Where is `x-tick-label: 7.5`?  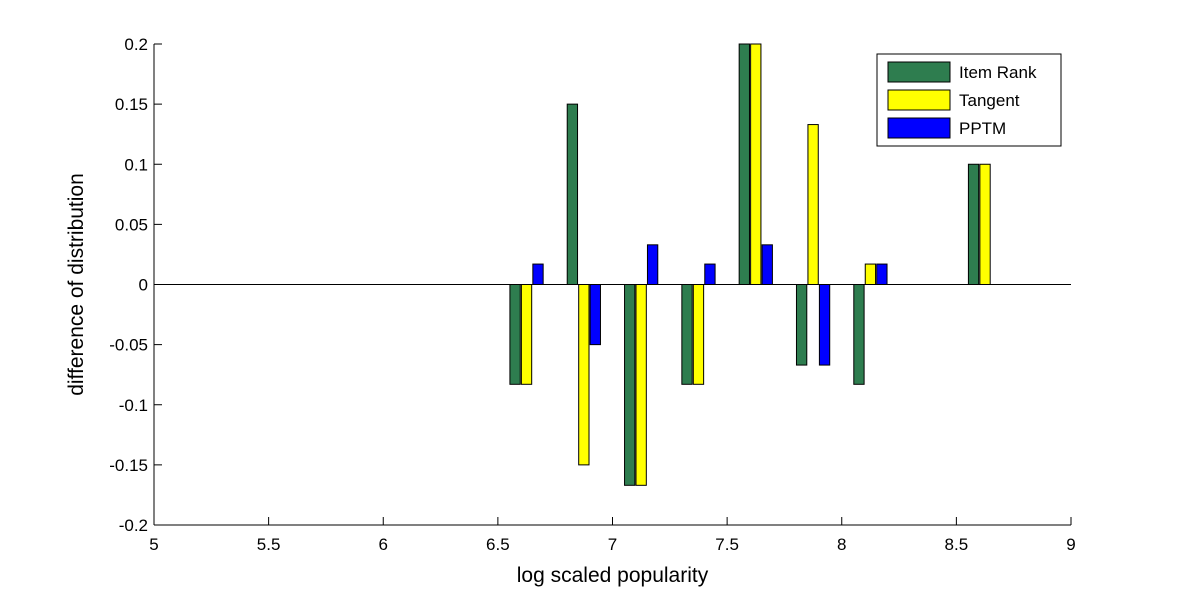
x-tick-label: 7.5 is located at coordinates (727, 544).